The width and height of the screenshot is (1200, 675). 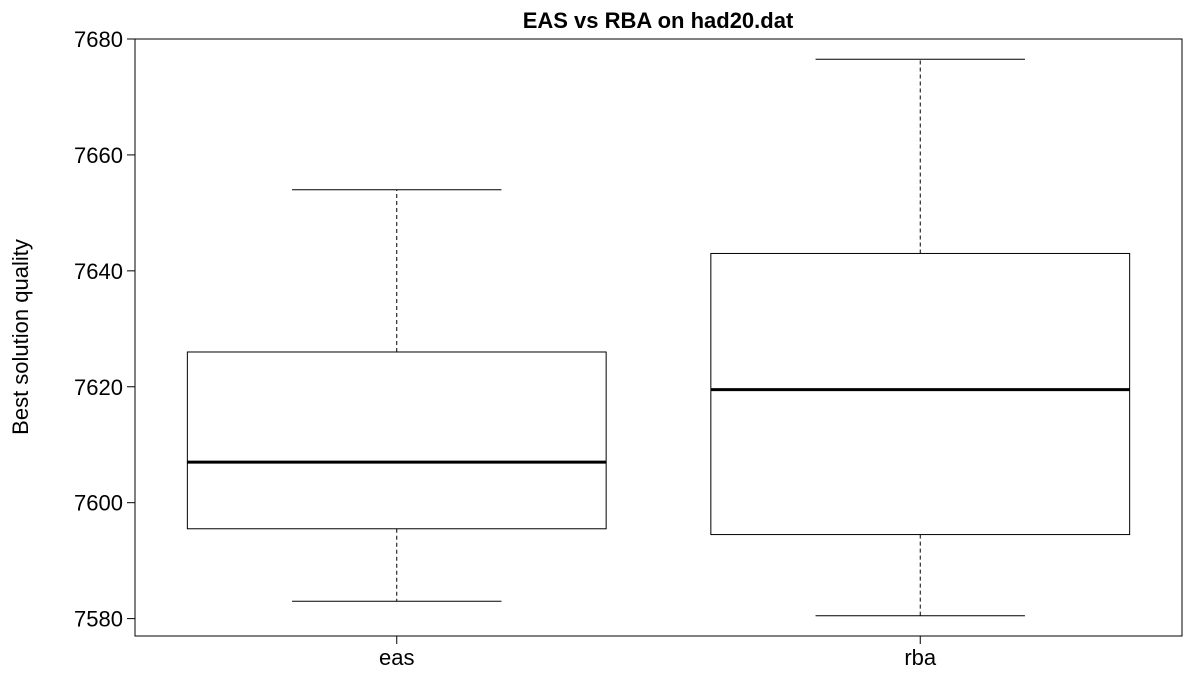 What do you see at coordinates (98, 271) in the screenshot?
I see `y-tick-label: 7640` at bounding box center [98, 271].